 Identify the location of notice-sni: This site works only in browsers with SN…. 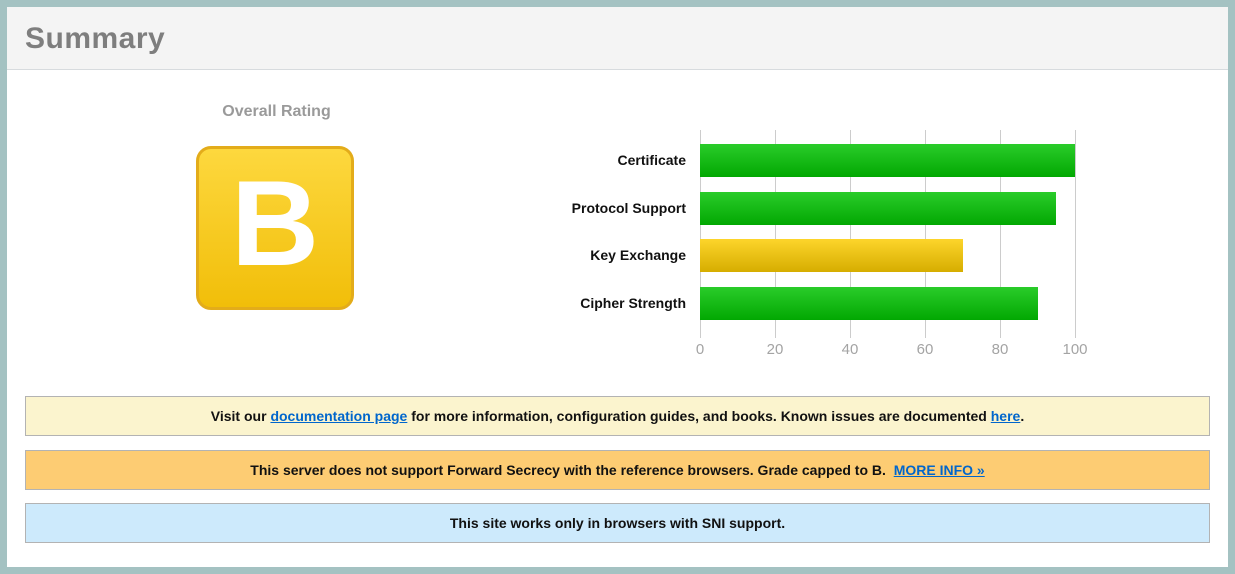
(617, 523).